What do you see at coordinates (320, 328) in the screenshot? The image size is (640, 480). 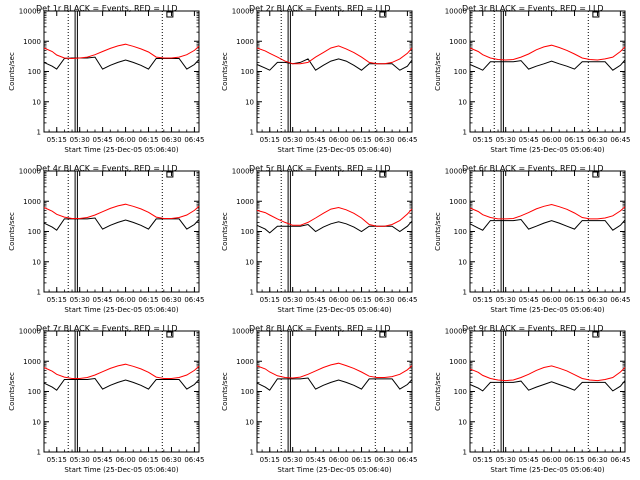 I see `panel-title: Det 8r BLACK = Events, RED = LLD` at bounding box center [320, 328].